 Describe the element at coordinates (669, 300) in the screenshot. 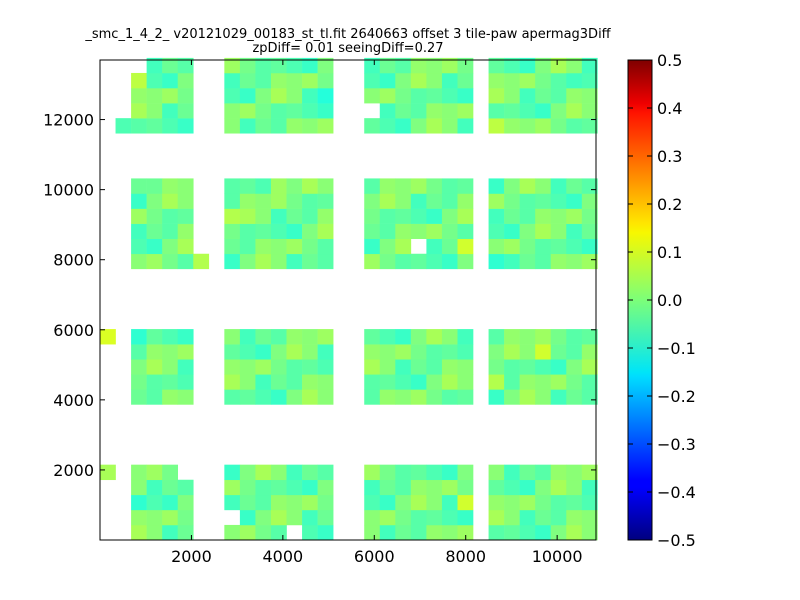

I see `colorbar-tick-label: 0.0` at that location.